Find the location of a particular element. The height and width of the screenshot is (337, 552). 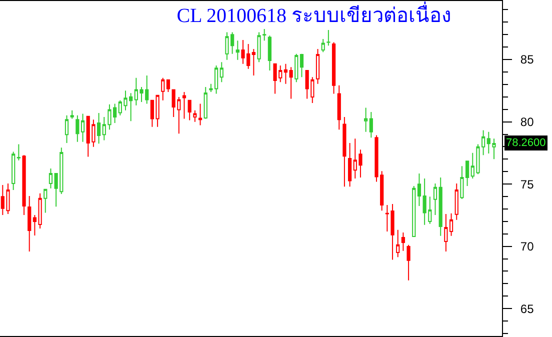

y-tick-label: 85 is located at coordinates (527, 59).